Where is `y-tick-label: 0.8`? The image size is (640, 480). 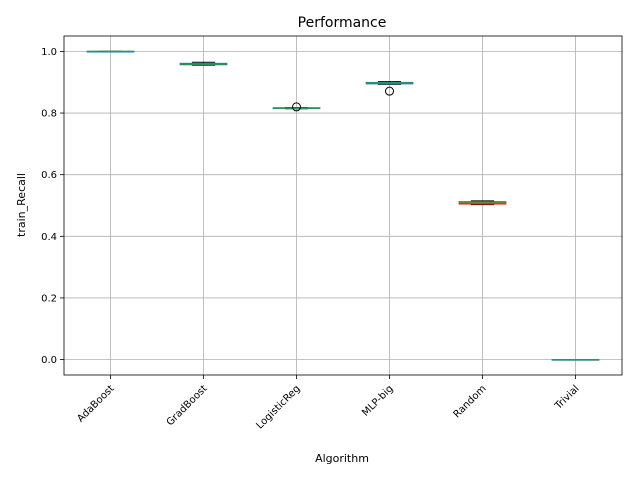
y-tick-label: 0.8 is located at coordinates (49, 114).